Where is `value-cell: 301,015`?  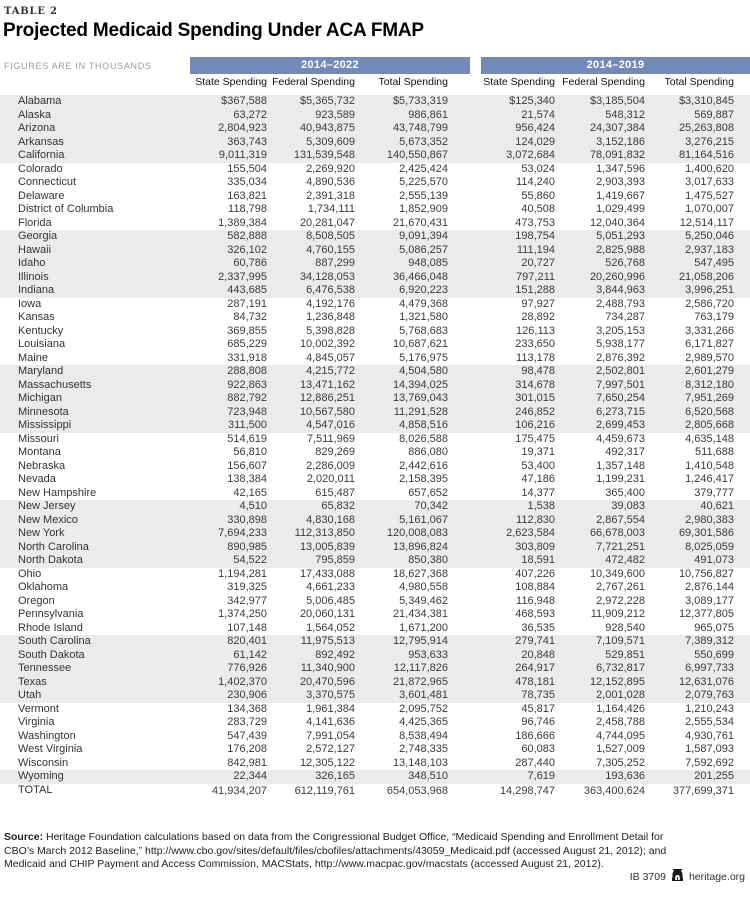
value-cell: 301,015 is located at coordinates (535, 398).